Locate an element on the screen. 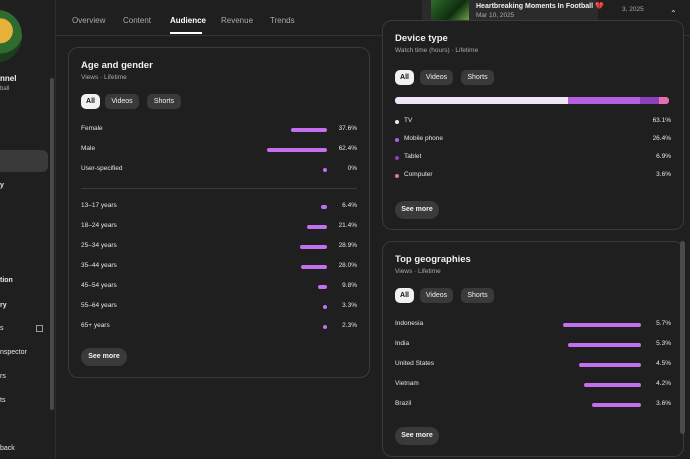 Image resolution: width=690 pixels, height=459 pixels. notification-title: Heartbreaking Moments In Football 💔 is located at coordinates (540, 6).